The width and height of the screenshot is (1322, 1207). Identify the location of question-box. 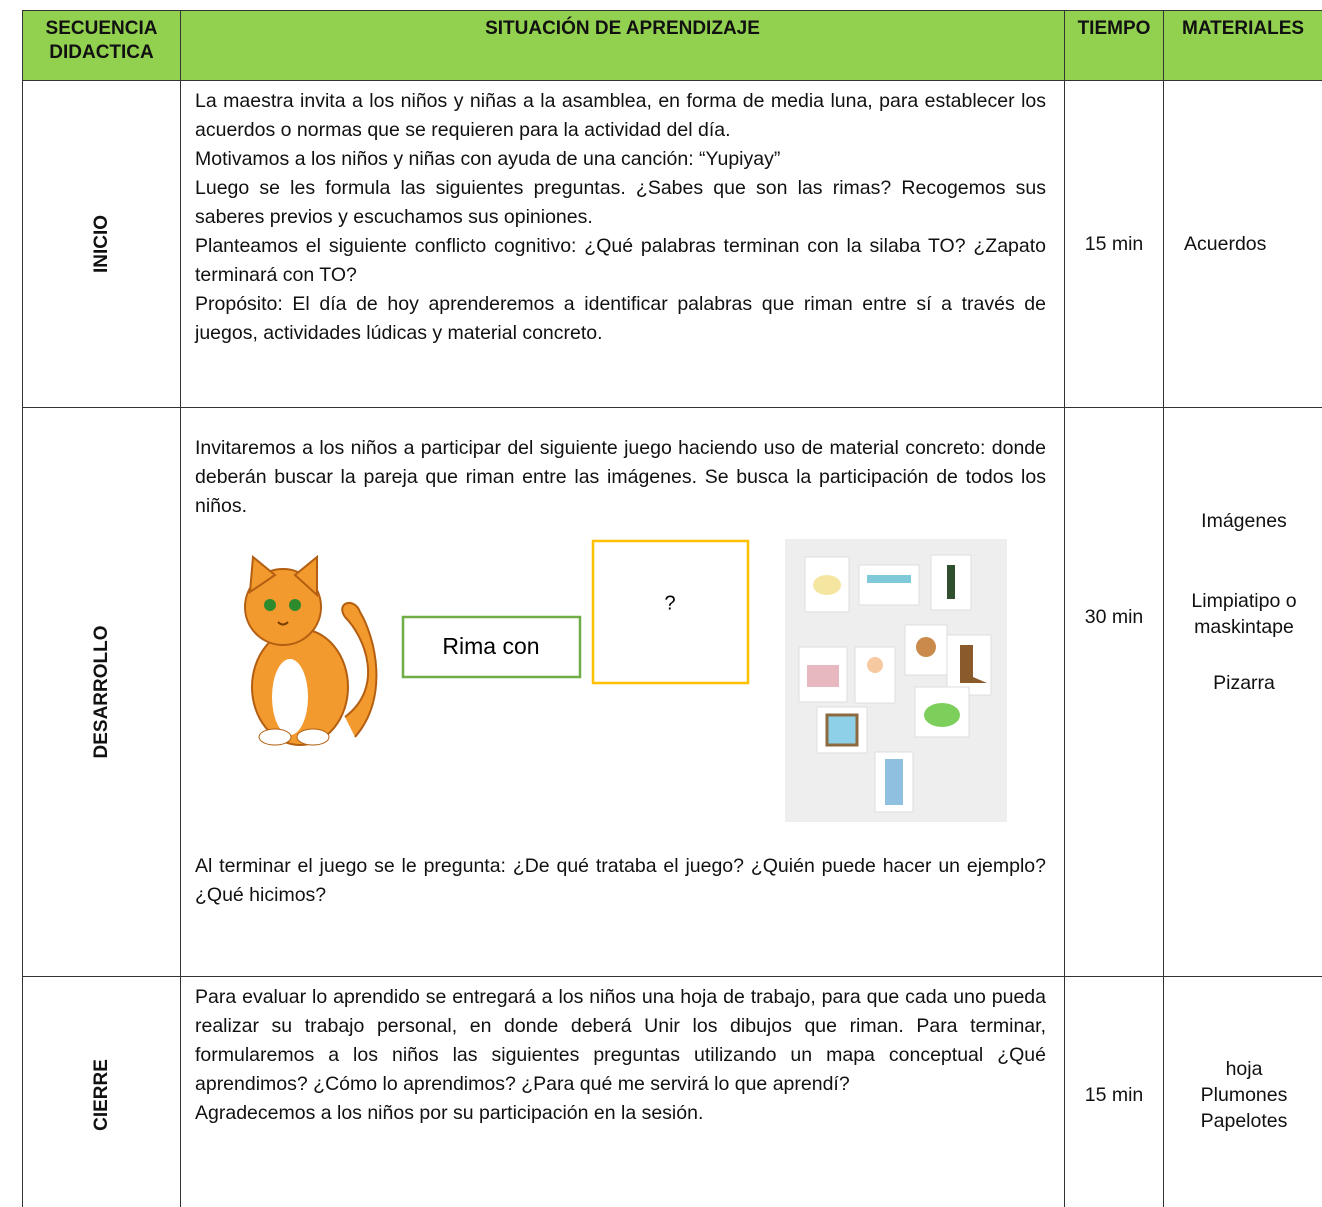
(670, 612).